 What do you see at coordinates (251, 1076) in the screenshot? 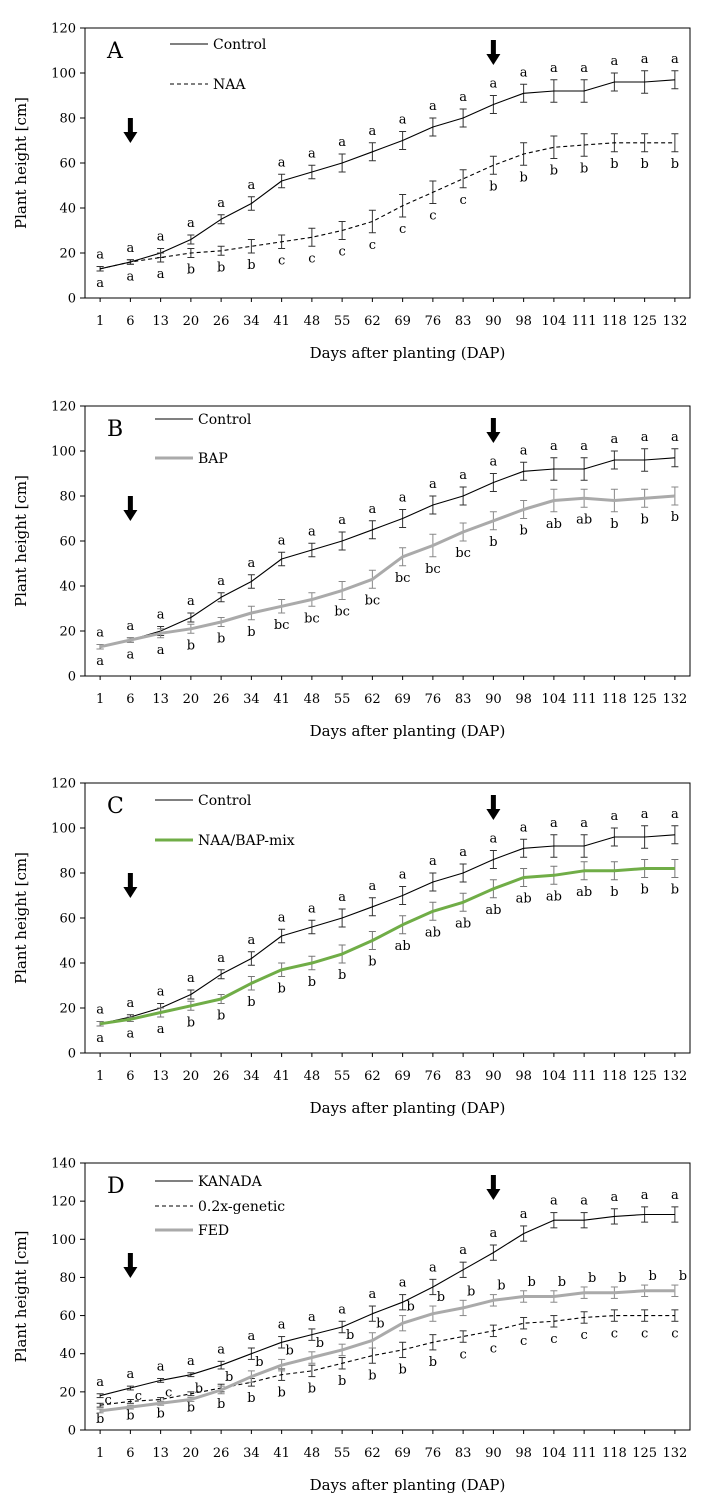
I see `x-tick-label: 34` at bounding box center [251, 1076].